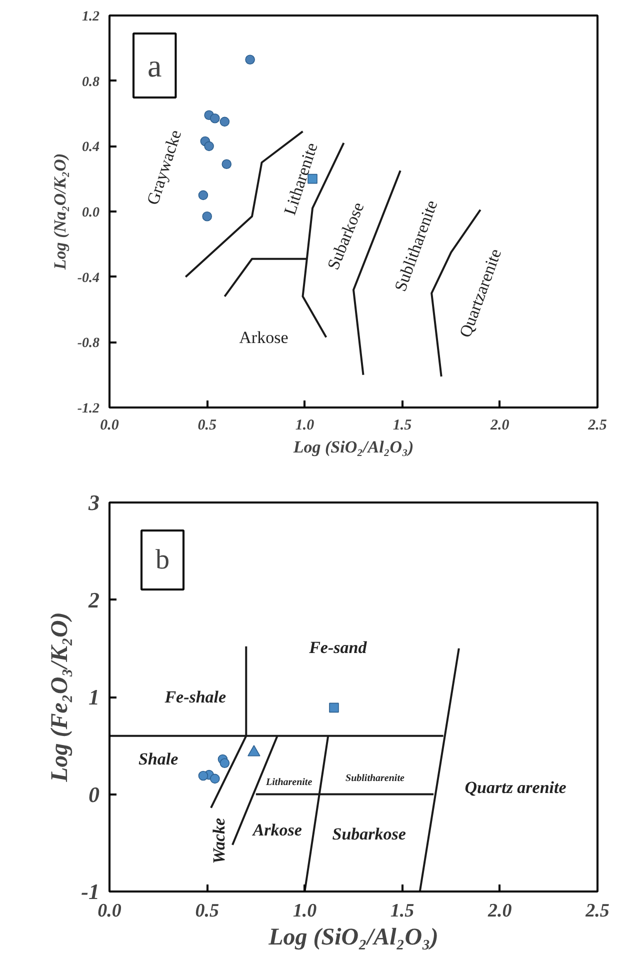  I want to click on annotation: Litharenite, so click(289, 782).